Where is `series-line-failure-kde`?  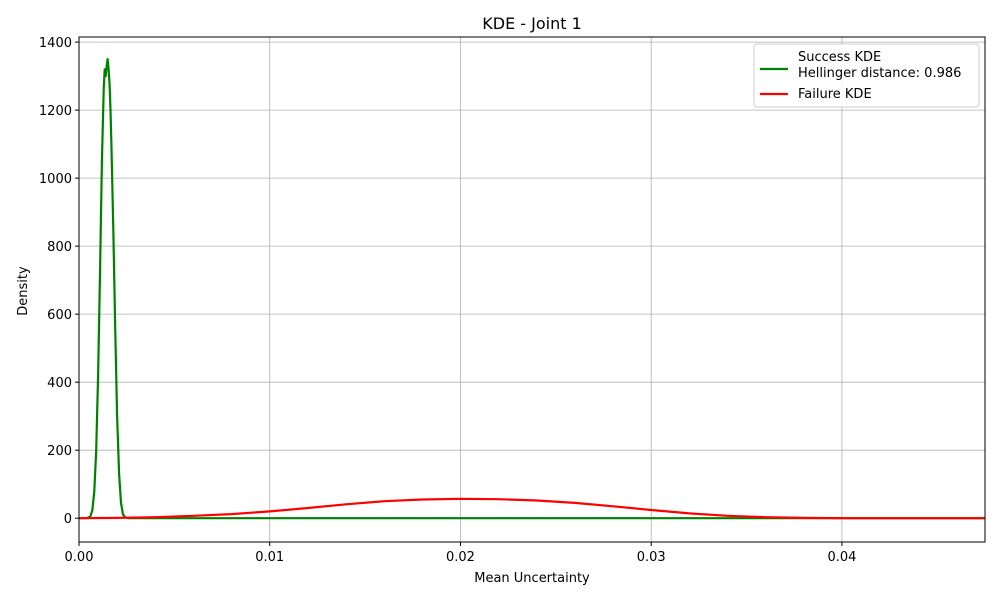
series-line-failure-kde is located at coordinates (531, 508).